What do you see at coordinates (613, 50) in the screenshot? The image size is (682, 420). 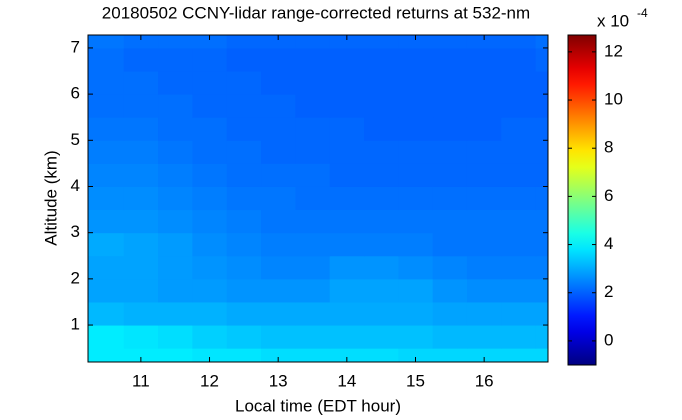 I see `colorbar-tick-label: 12` at bounding box center [613, 50].